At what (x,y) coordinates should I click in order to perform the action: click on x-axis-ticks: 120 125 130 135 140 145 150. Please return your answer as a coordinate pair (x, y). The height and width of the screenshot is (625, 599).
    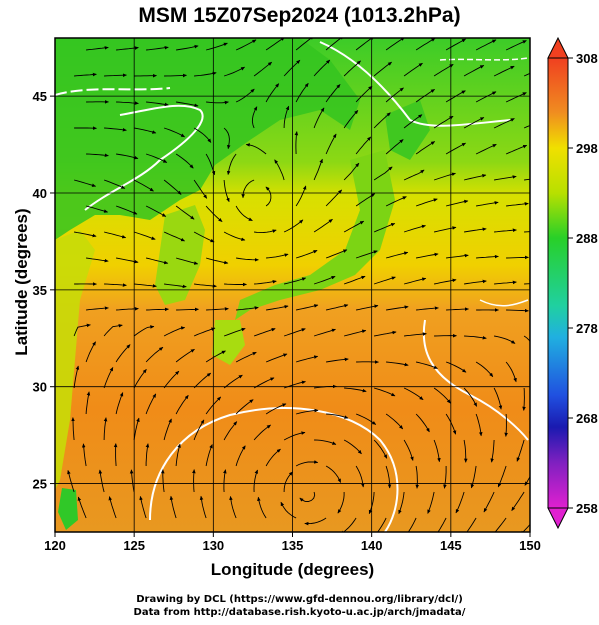
    Looking at the image, I should click on (292, 542).